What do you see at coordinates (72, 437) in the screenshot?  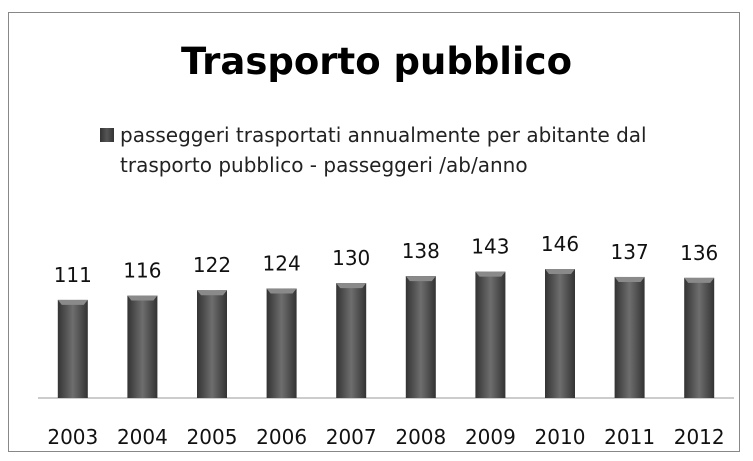 I see `x-tick-label: 2003` at bounding box center [72, 437].